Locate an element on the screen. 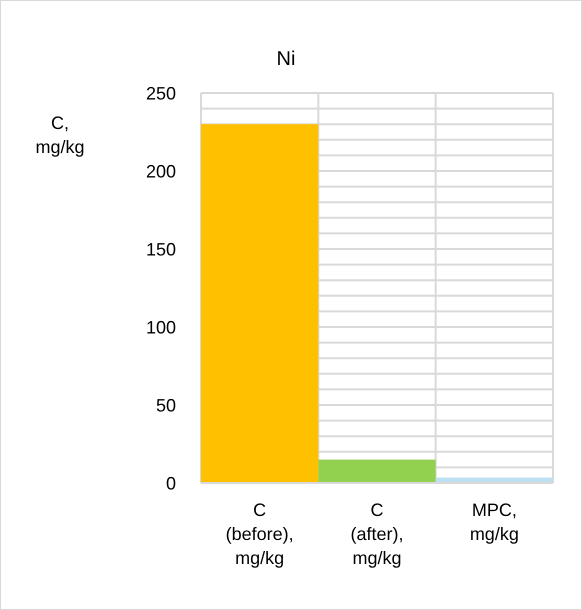 Image resolution: width=582 pixels, height=610 pixels. y-axis-title: C, mg/kg is located at coordinates (60, 135).